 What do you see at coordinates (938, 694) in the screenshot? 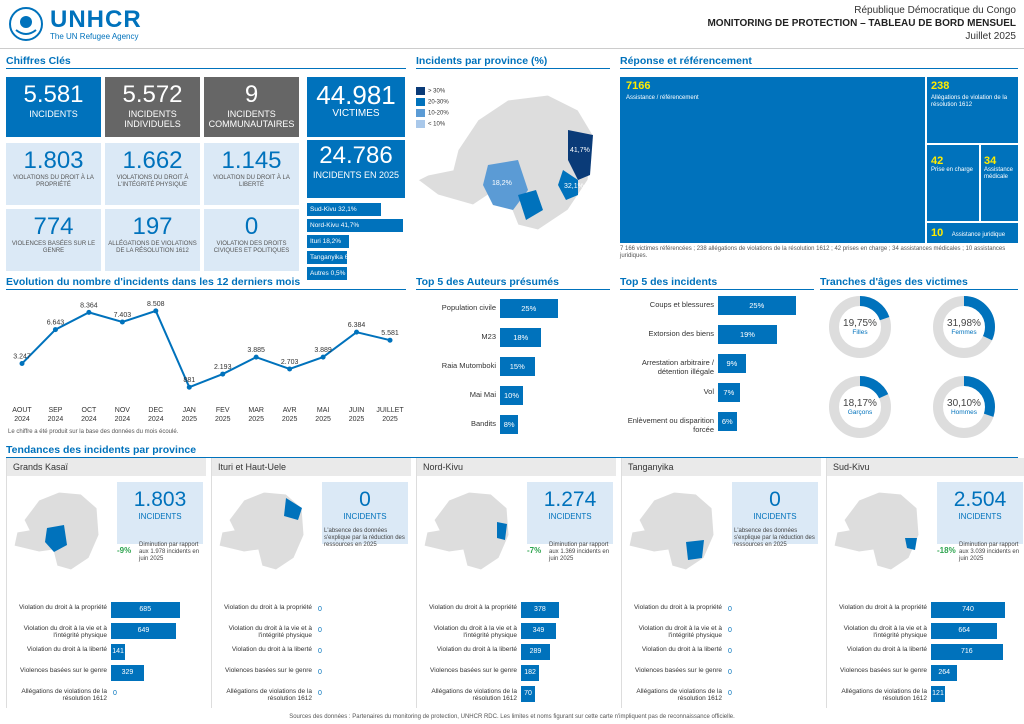
I see `province-bar: 121` at bounding box center [938, 694].